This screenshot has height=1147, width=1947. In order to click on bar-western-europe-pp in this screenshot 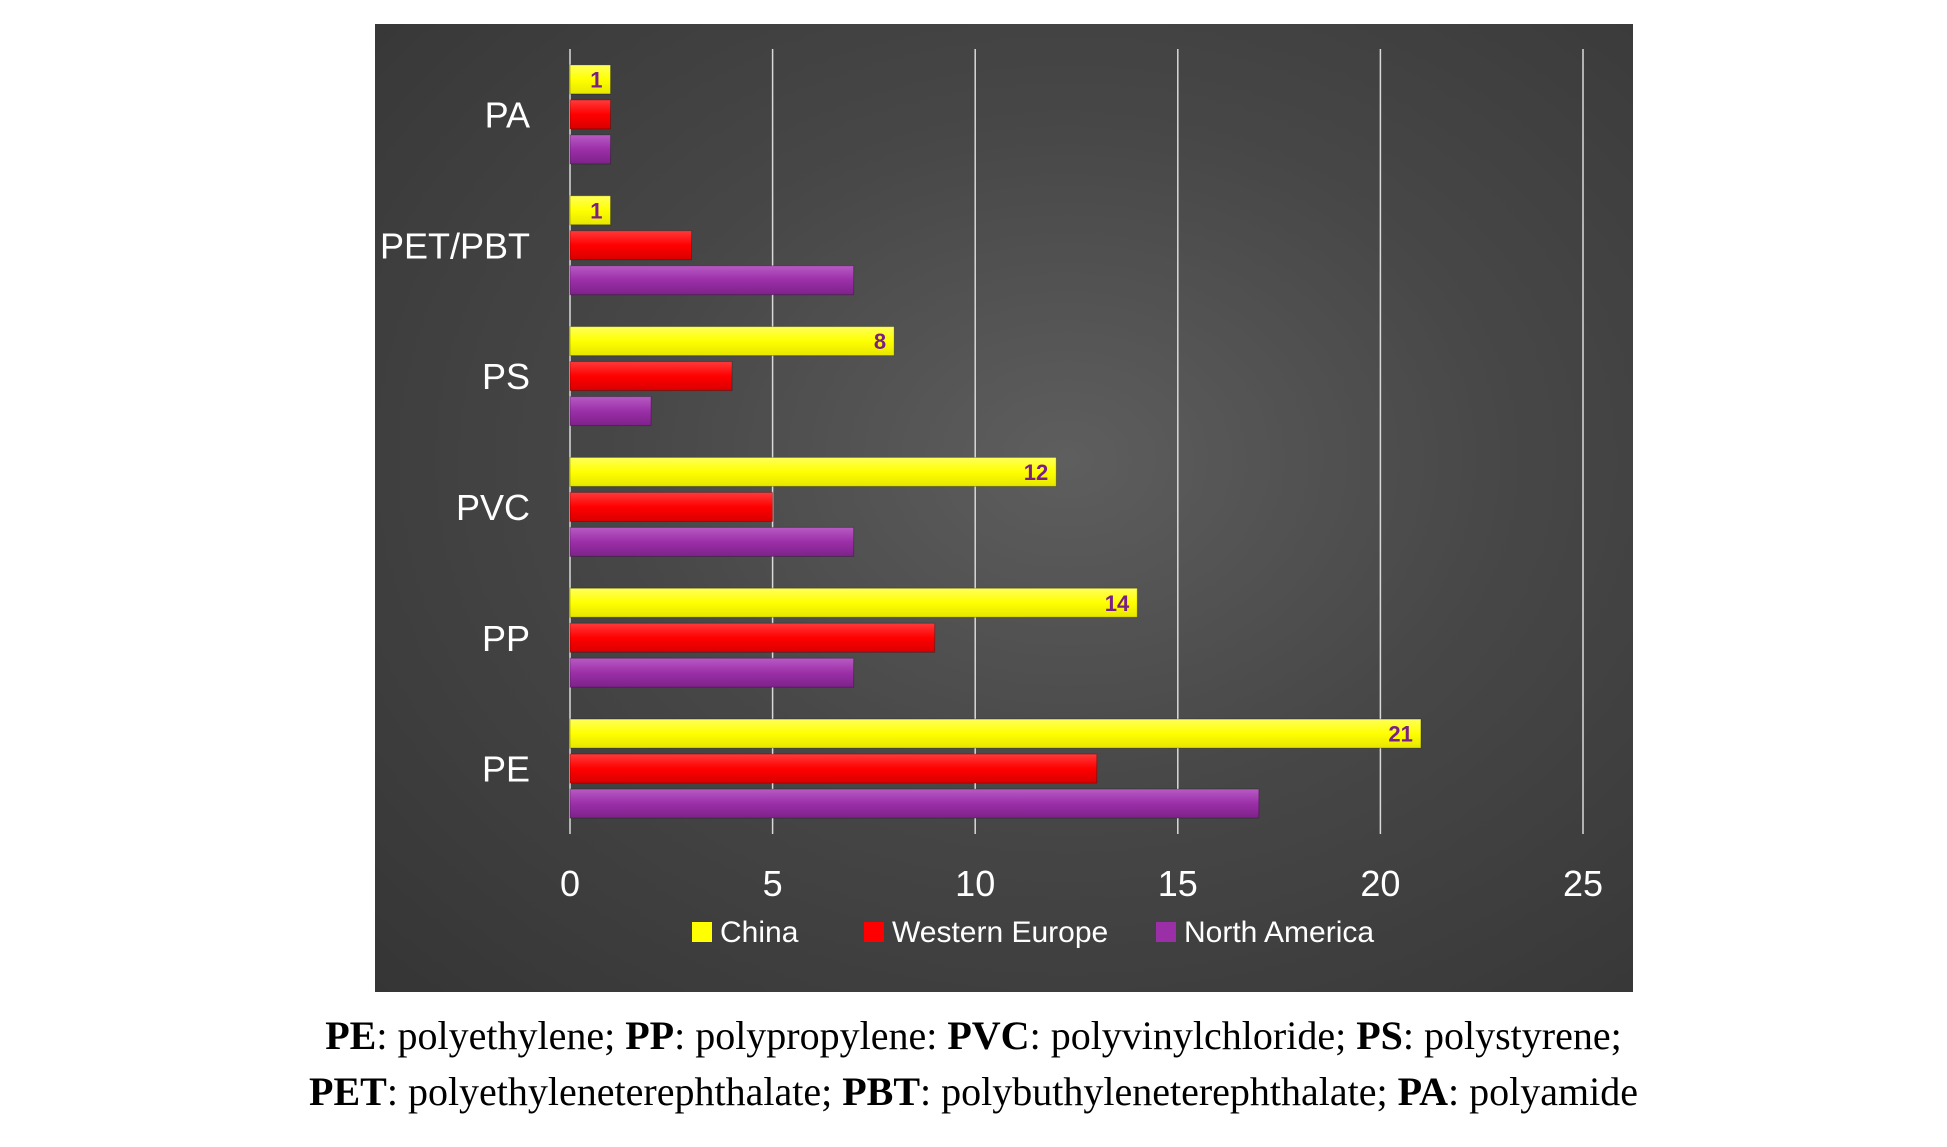, I will do `click(752, 637)`.